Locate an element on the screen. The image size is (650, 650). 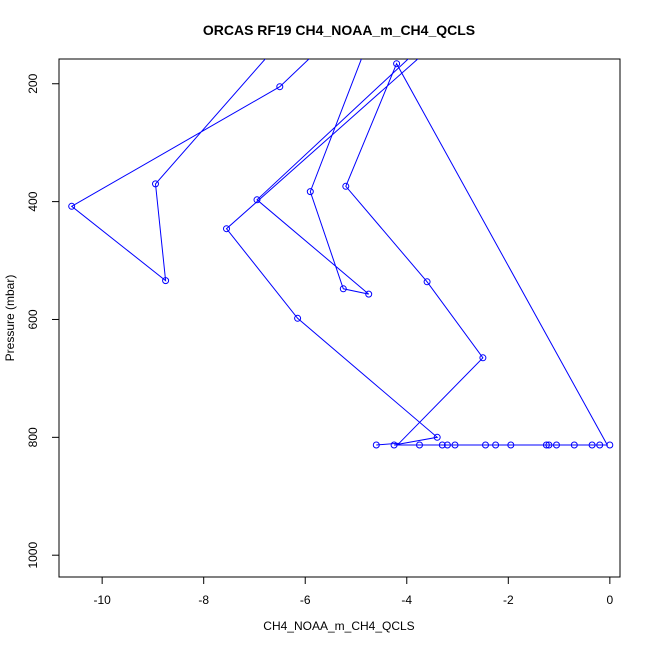
x-axis-label: CH4_NOAA_m_CH4_QCLS is located at coordinates (338, 626).